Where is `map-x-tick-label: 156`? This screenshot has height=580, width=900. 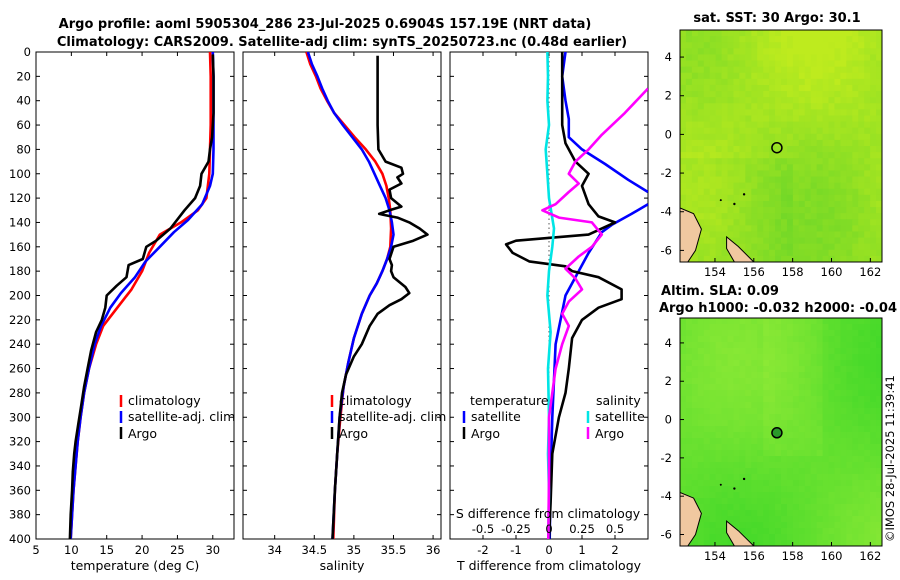 map-x-tick-label: 156 is located at coordinates (754, 556).